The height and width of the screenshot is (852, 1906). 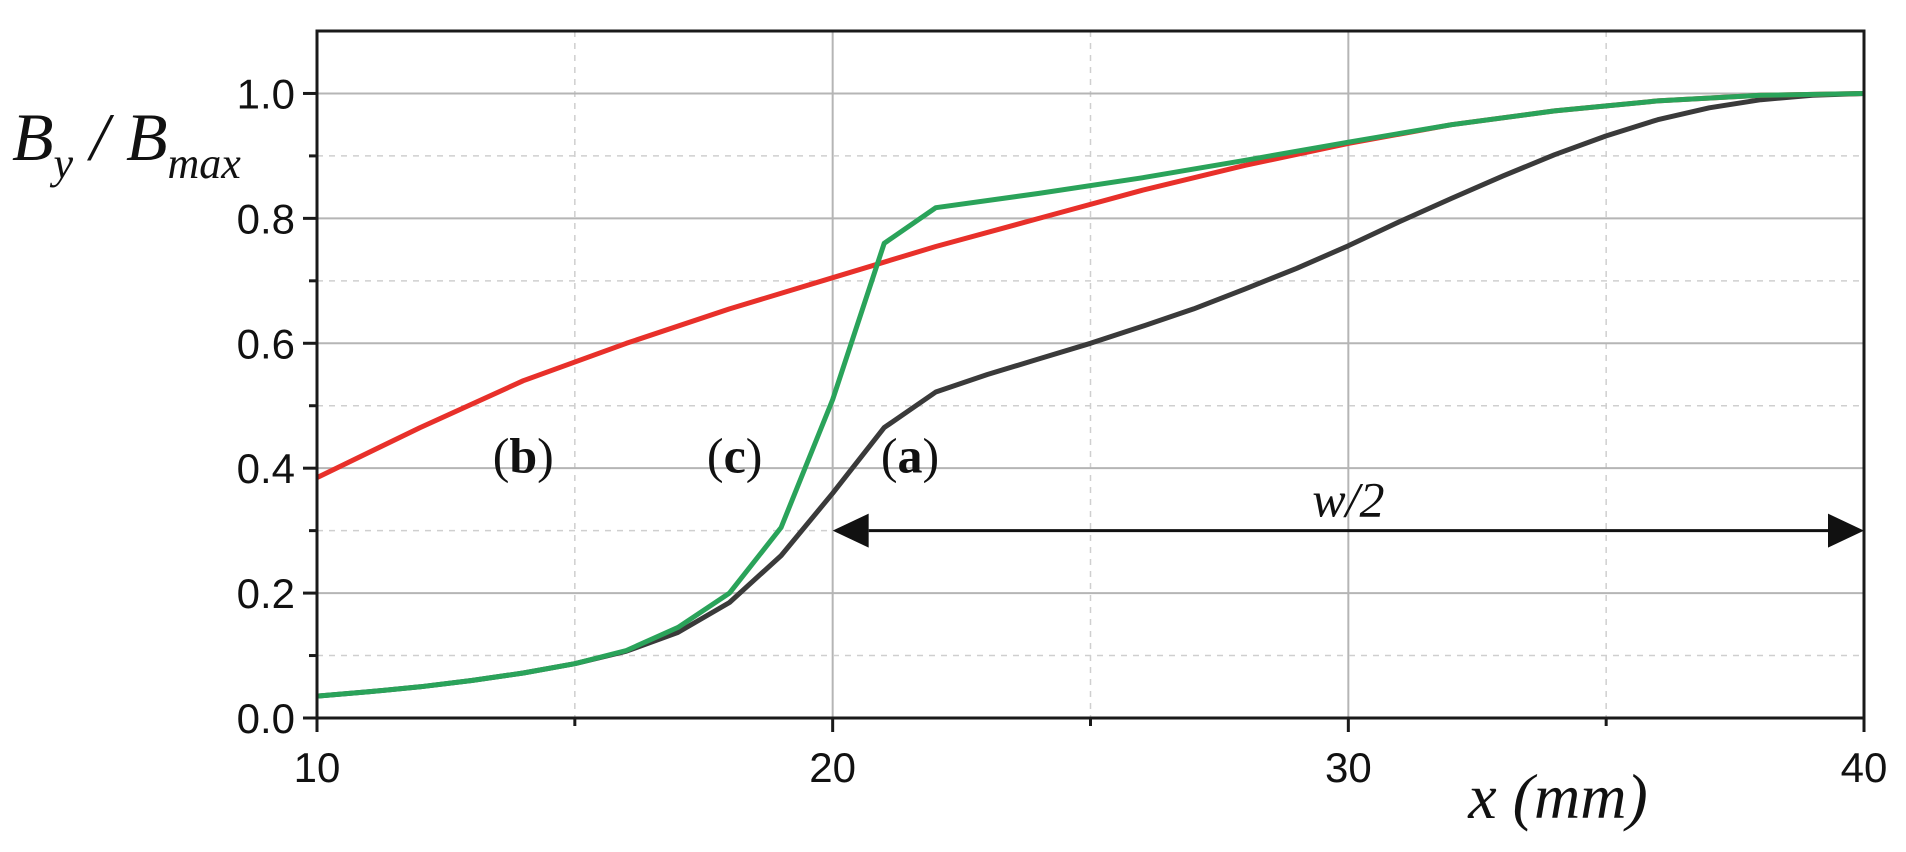 I want to click on span-label: w/2, so click(x=1348, y=500).